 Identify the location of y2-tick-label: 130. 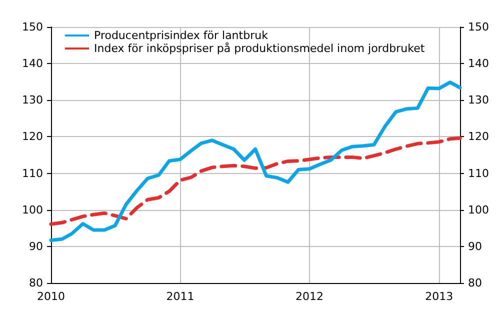
(479, 100).